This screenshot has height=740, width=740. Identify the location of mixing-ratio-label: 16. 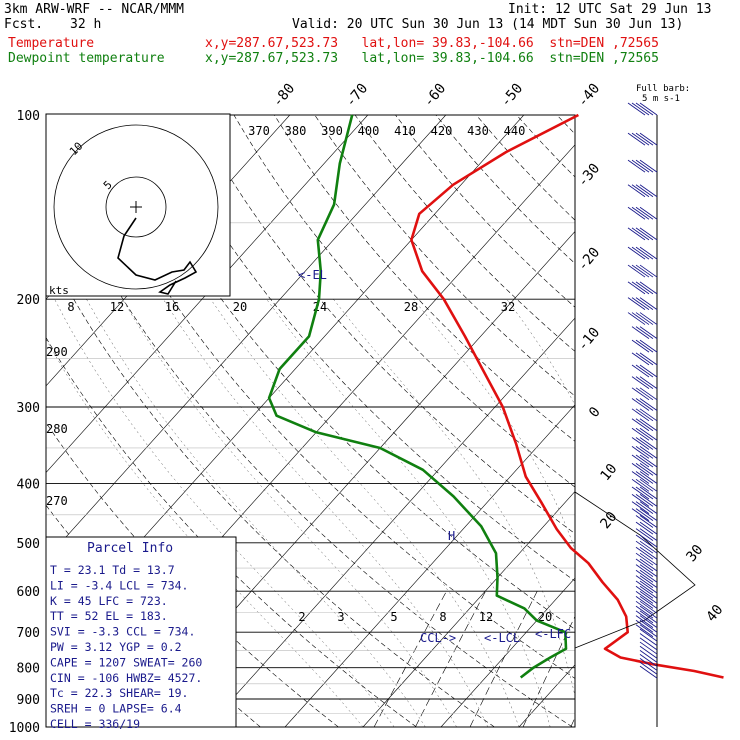
(172, 307).